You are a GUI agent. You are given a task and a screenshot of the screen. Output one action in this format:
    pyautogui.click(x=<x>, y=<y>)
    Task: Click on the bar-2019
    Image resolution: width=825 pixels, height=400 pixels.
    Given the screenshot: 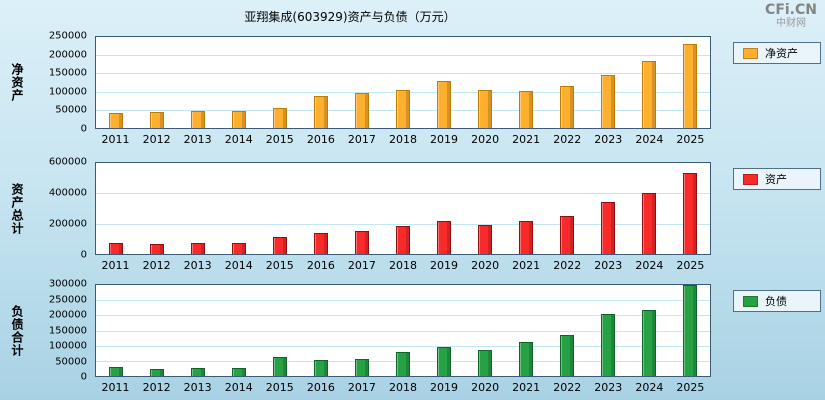 What is the action you would take?
    pyautogui.click(x=443, y=104)
    